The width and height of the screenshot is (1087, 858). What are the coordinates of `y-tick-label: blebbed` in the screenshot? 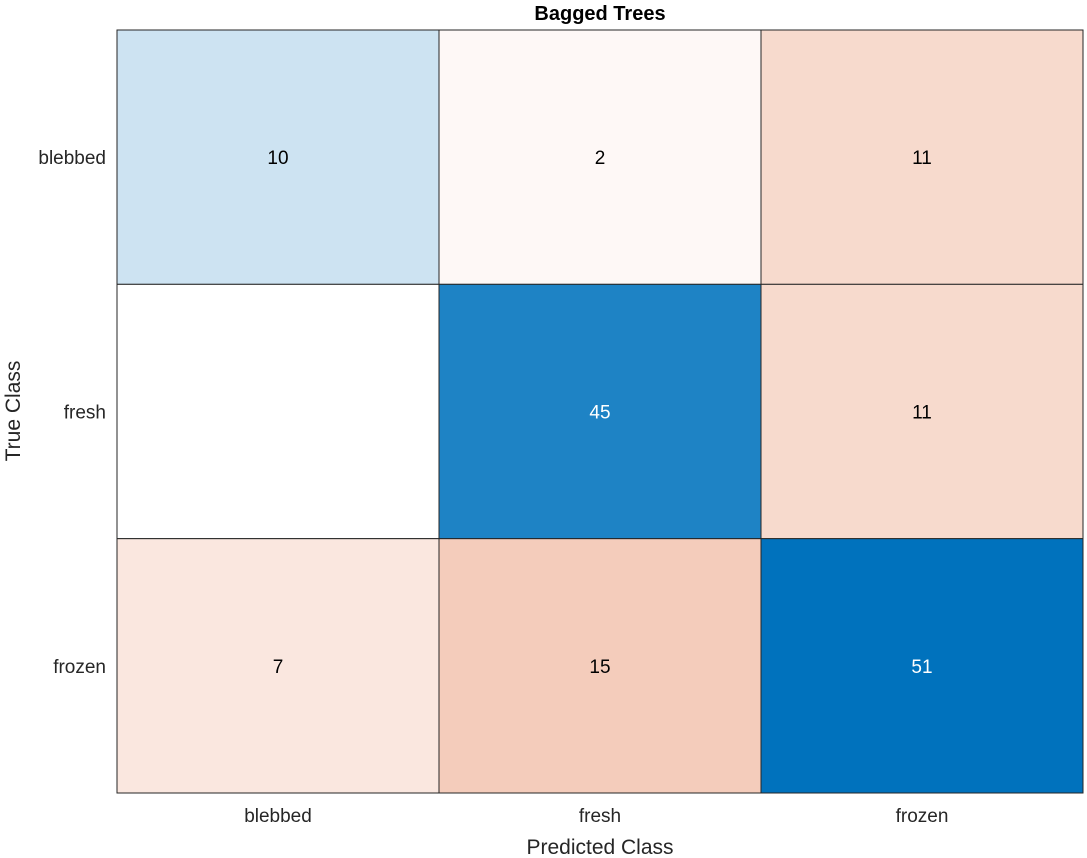 It's located at (72, 158).